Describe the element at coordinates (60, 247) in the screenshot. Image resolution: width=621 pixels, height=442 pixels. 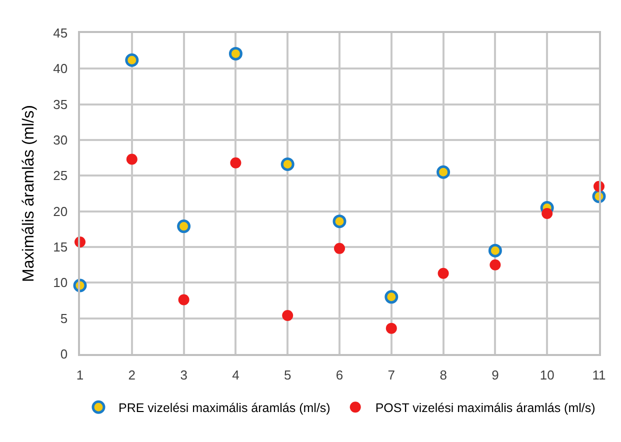
I see `y-tick-label: 15` at that location.